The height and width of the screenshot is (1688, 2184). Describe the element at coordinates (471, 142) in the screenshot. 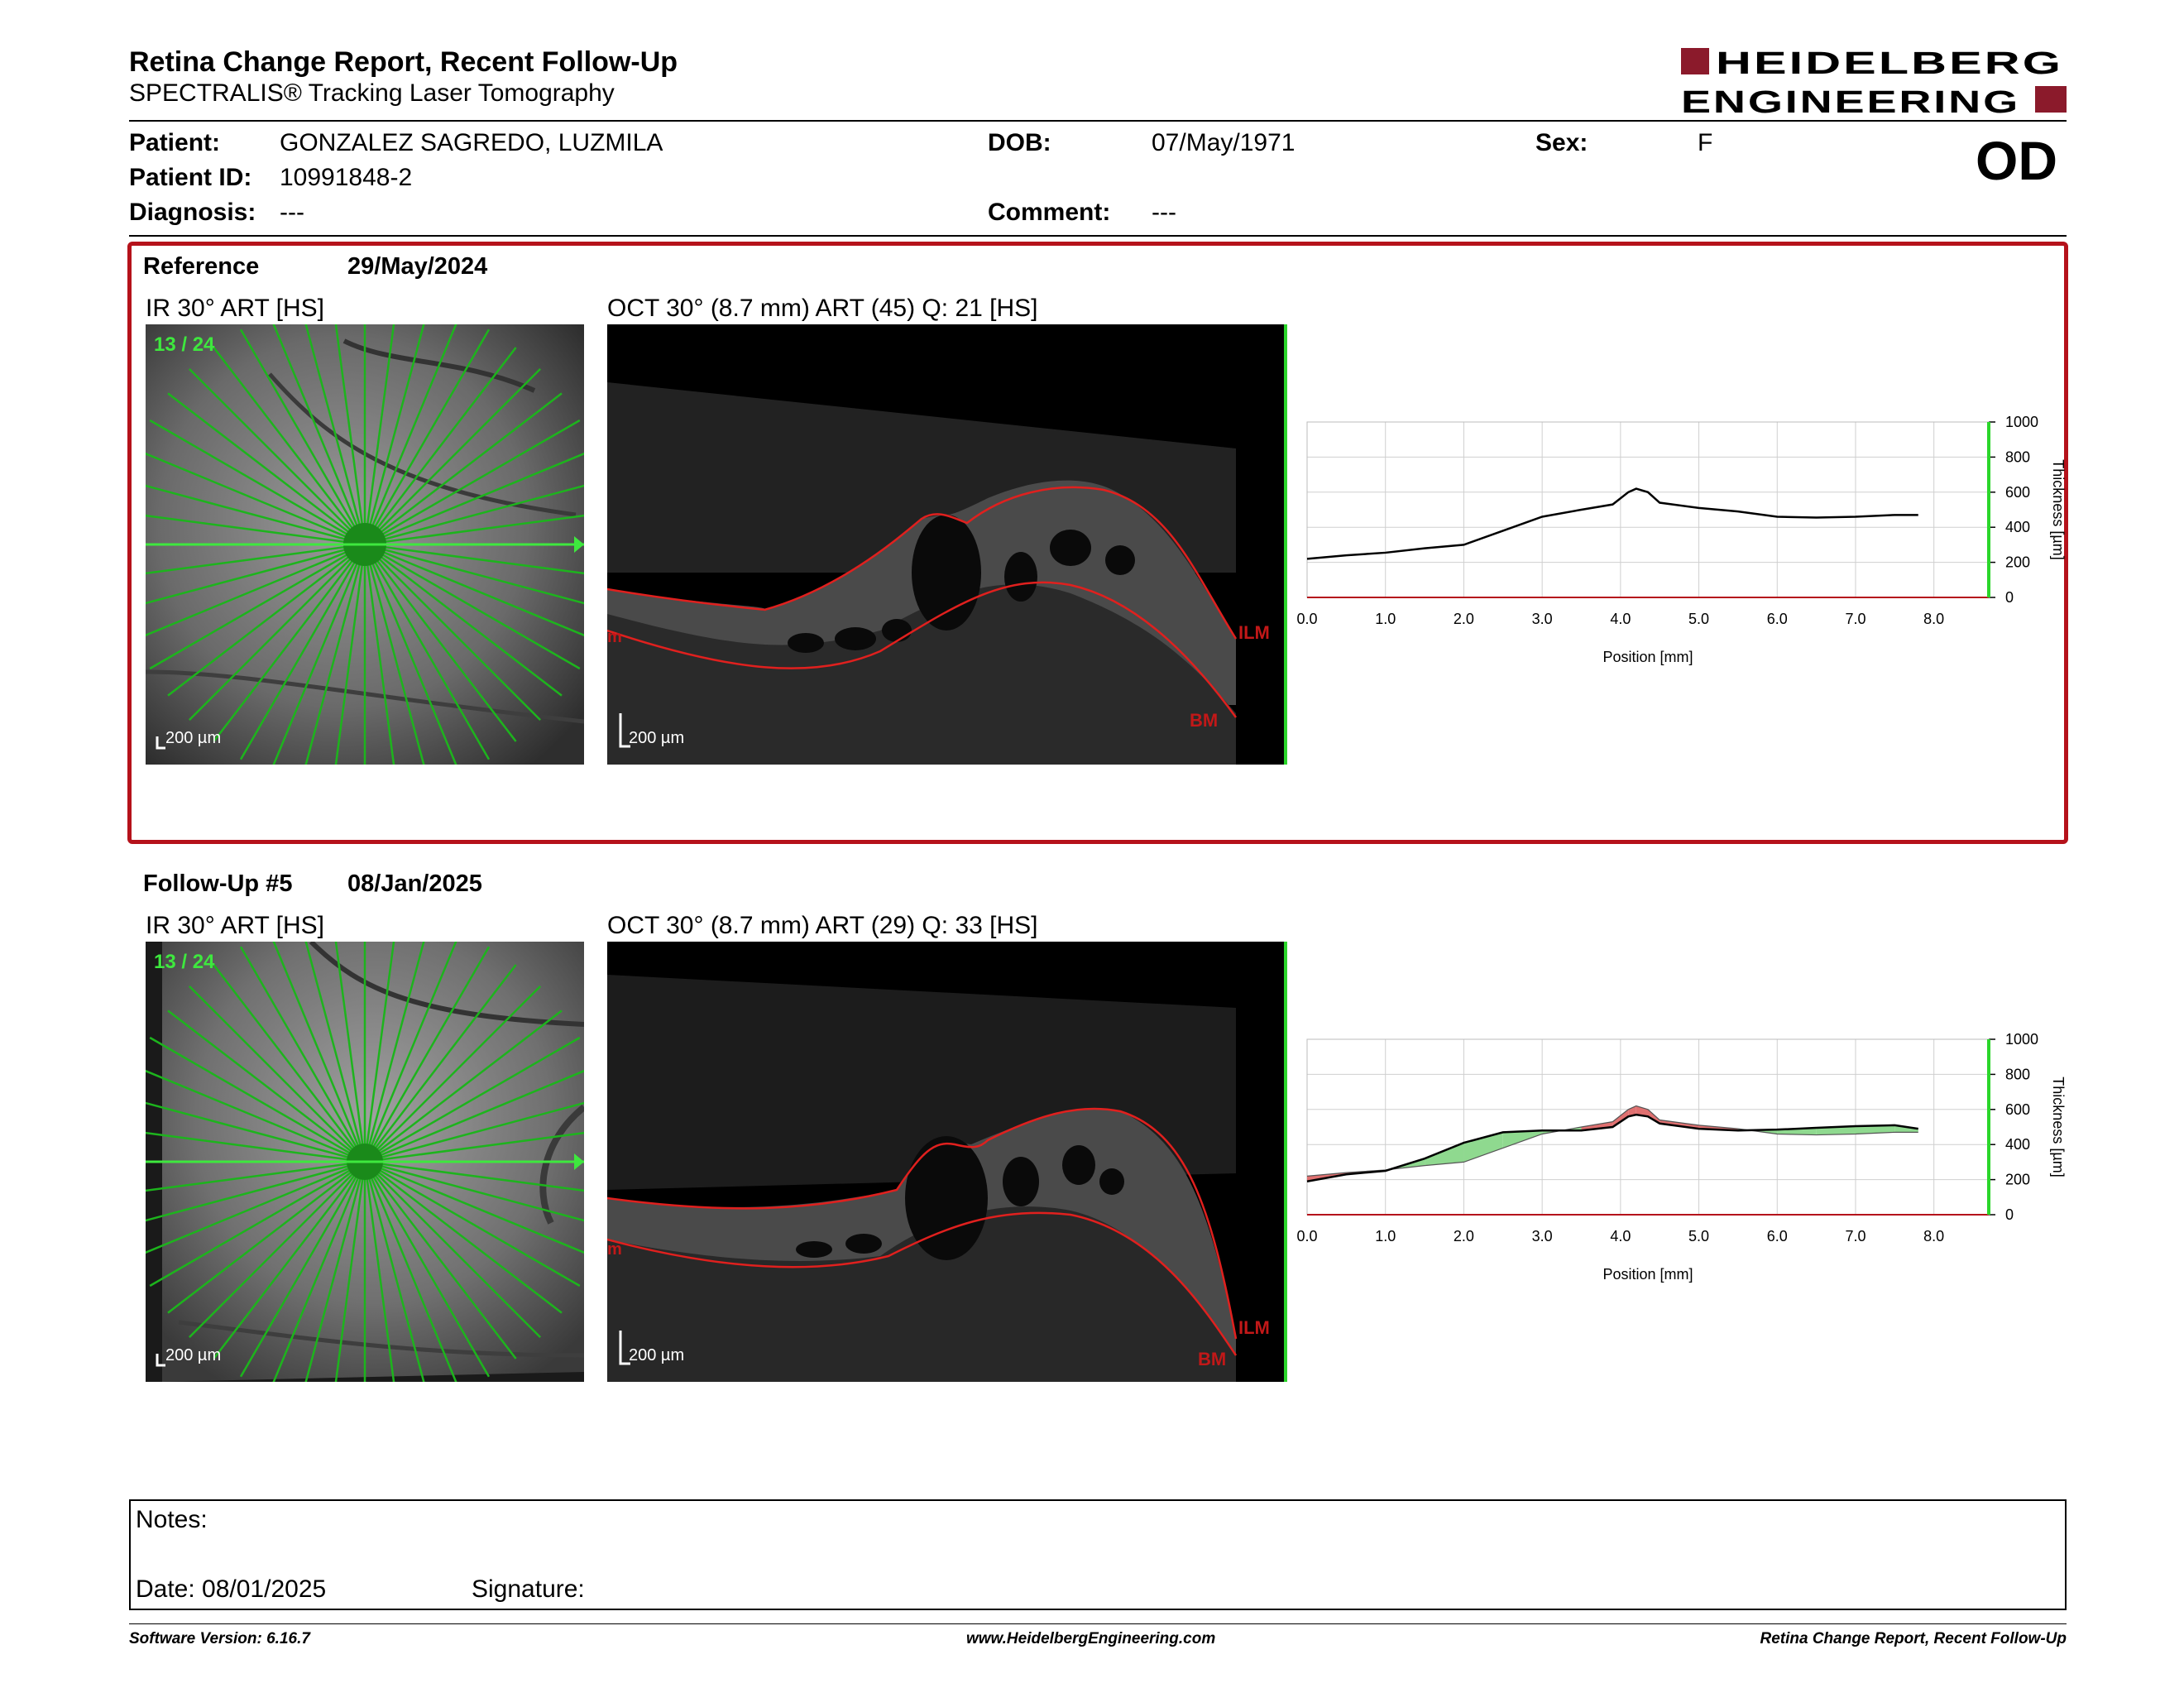

I see `patient-name: GONZALEZ SAGREDO, LUZMILA` at that location.